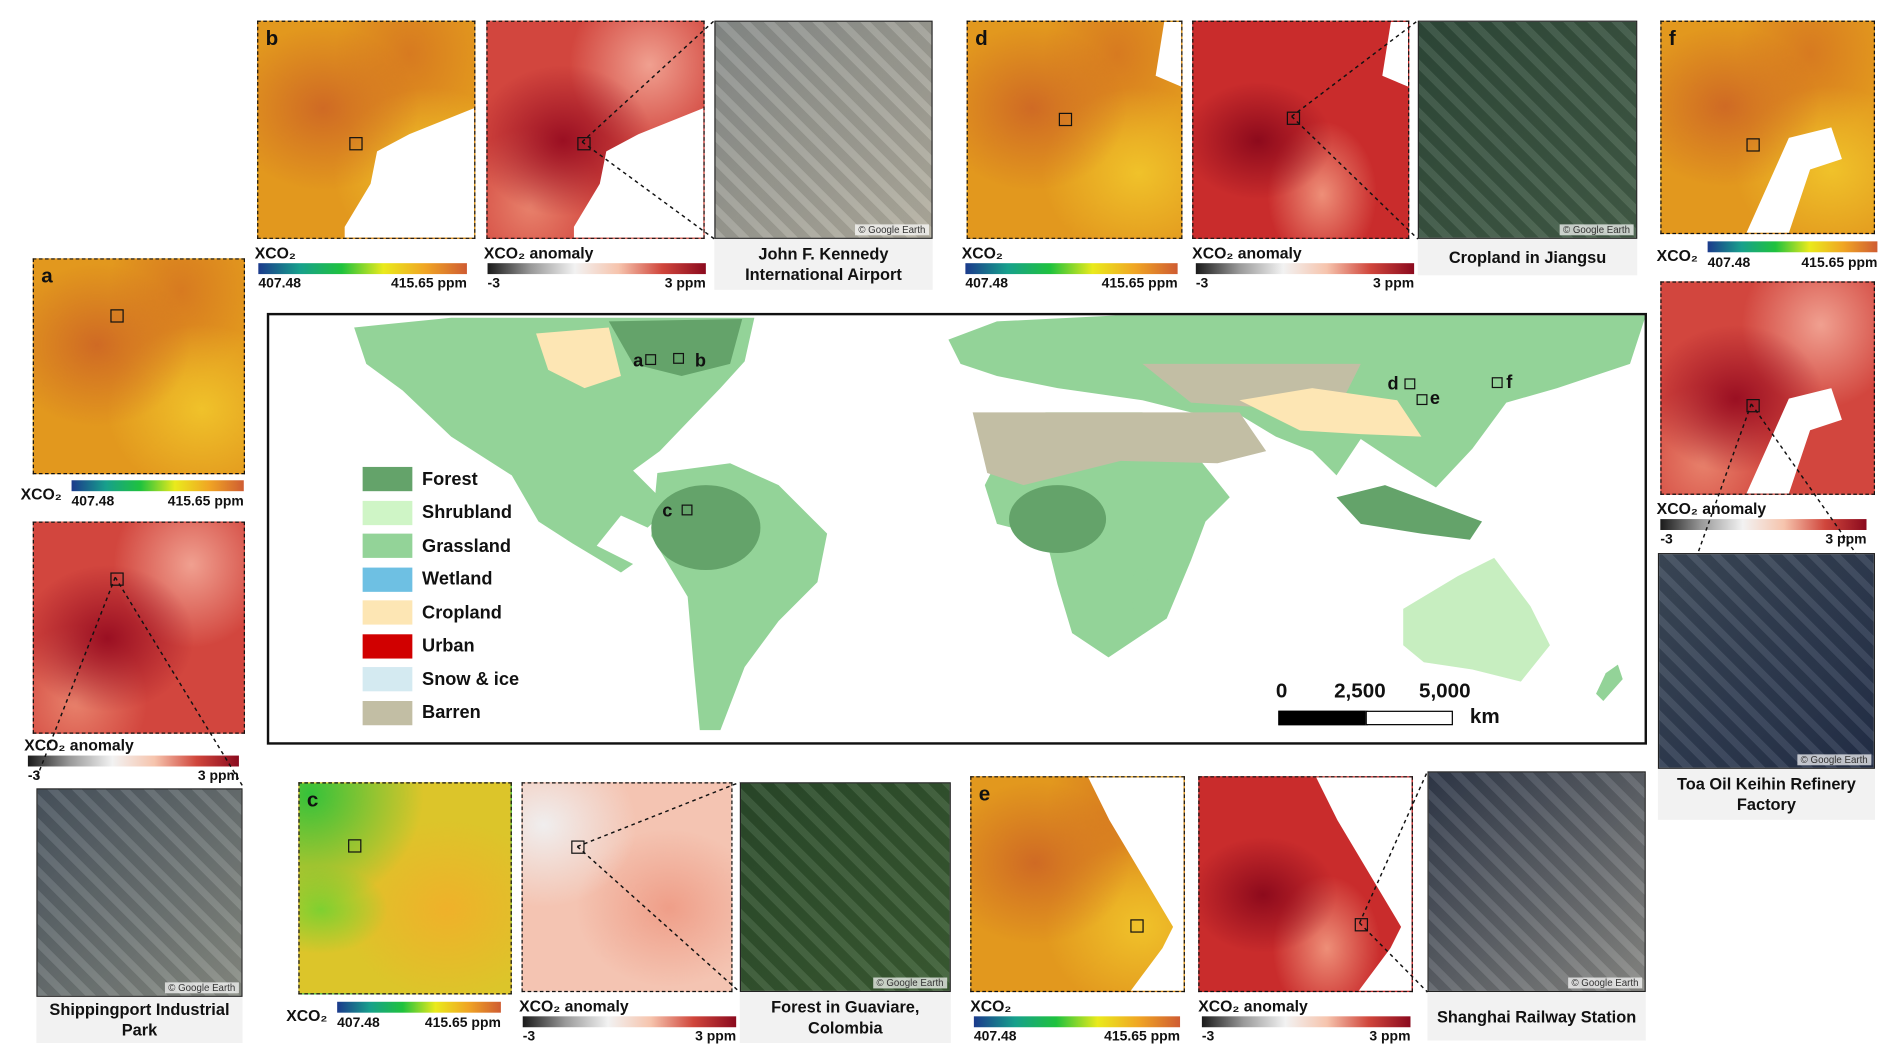 The width and height of the screenshot is (1892, 1059). Describe the element at coordinates (627, 887) in the screenshot. I see `xco2-anomaly-map-c` at that location.